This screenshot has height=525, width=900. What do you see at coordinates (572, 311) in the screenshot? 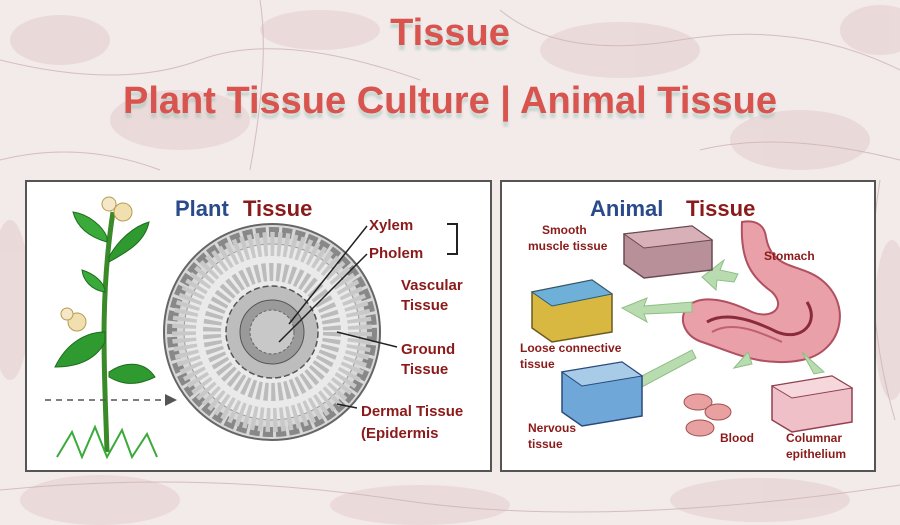
I see `loose-connective-block` at bounding box center [572, 311].